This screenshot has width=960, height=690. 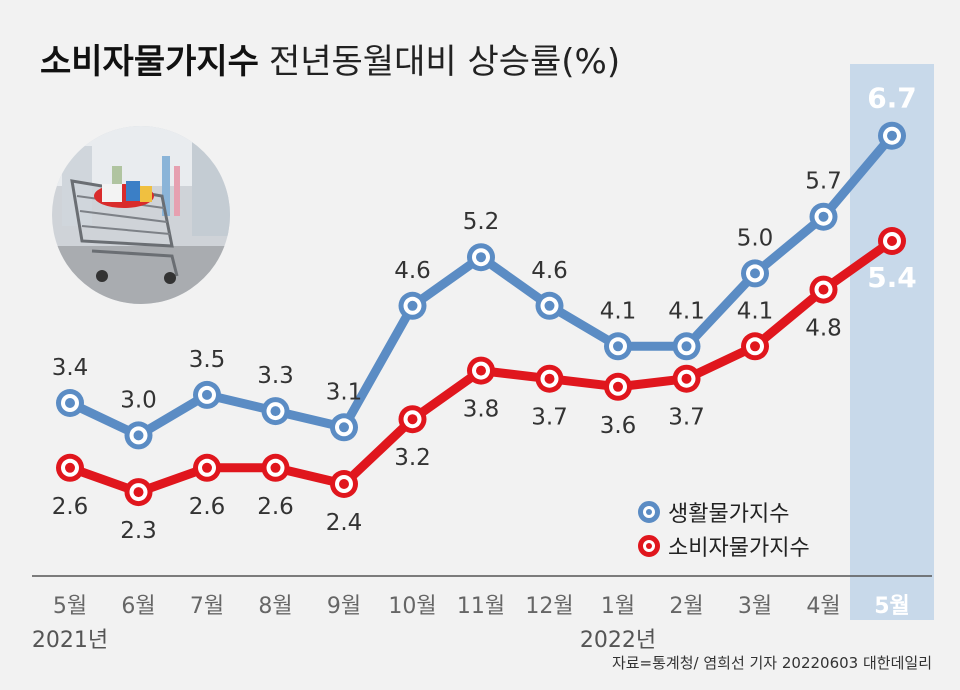 What do you see at coordinates (549, 606) in the screenshot?
I see `x-tick-label: 12월` at bounding box center [549, 606].